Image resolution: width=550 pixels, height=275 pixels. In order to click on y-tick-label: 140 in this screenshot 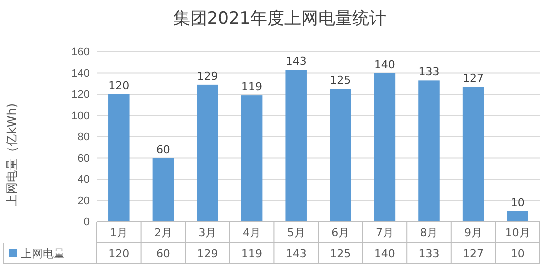, I will do `click(81, 74)`.